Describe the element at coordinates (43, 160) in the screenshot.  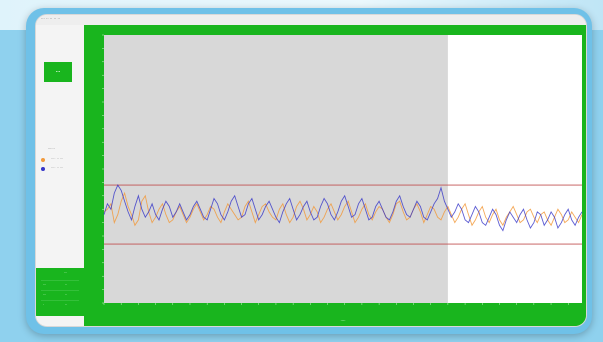
I see `orange-dot-icon` at that location.